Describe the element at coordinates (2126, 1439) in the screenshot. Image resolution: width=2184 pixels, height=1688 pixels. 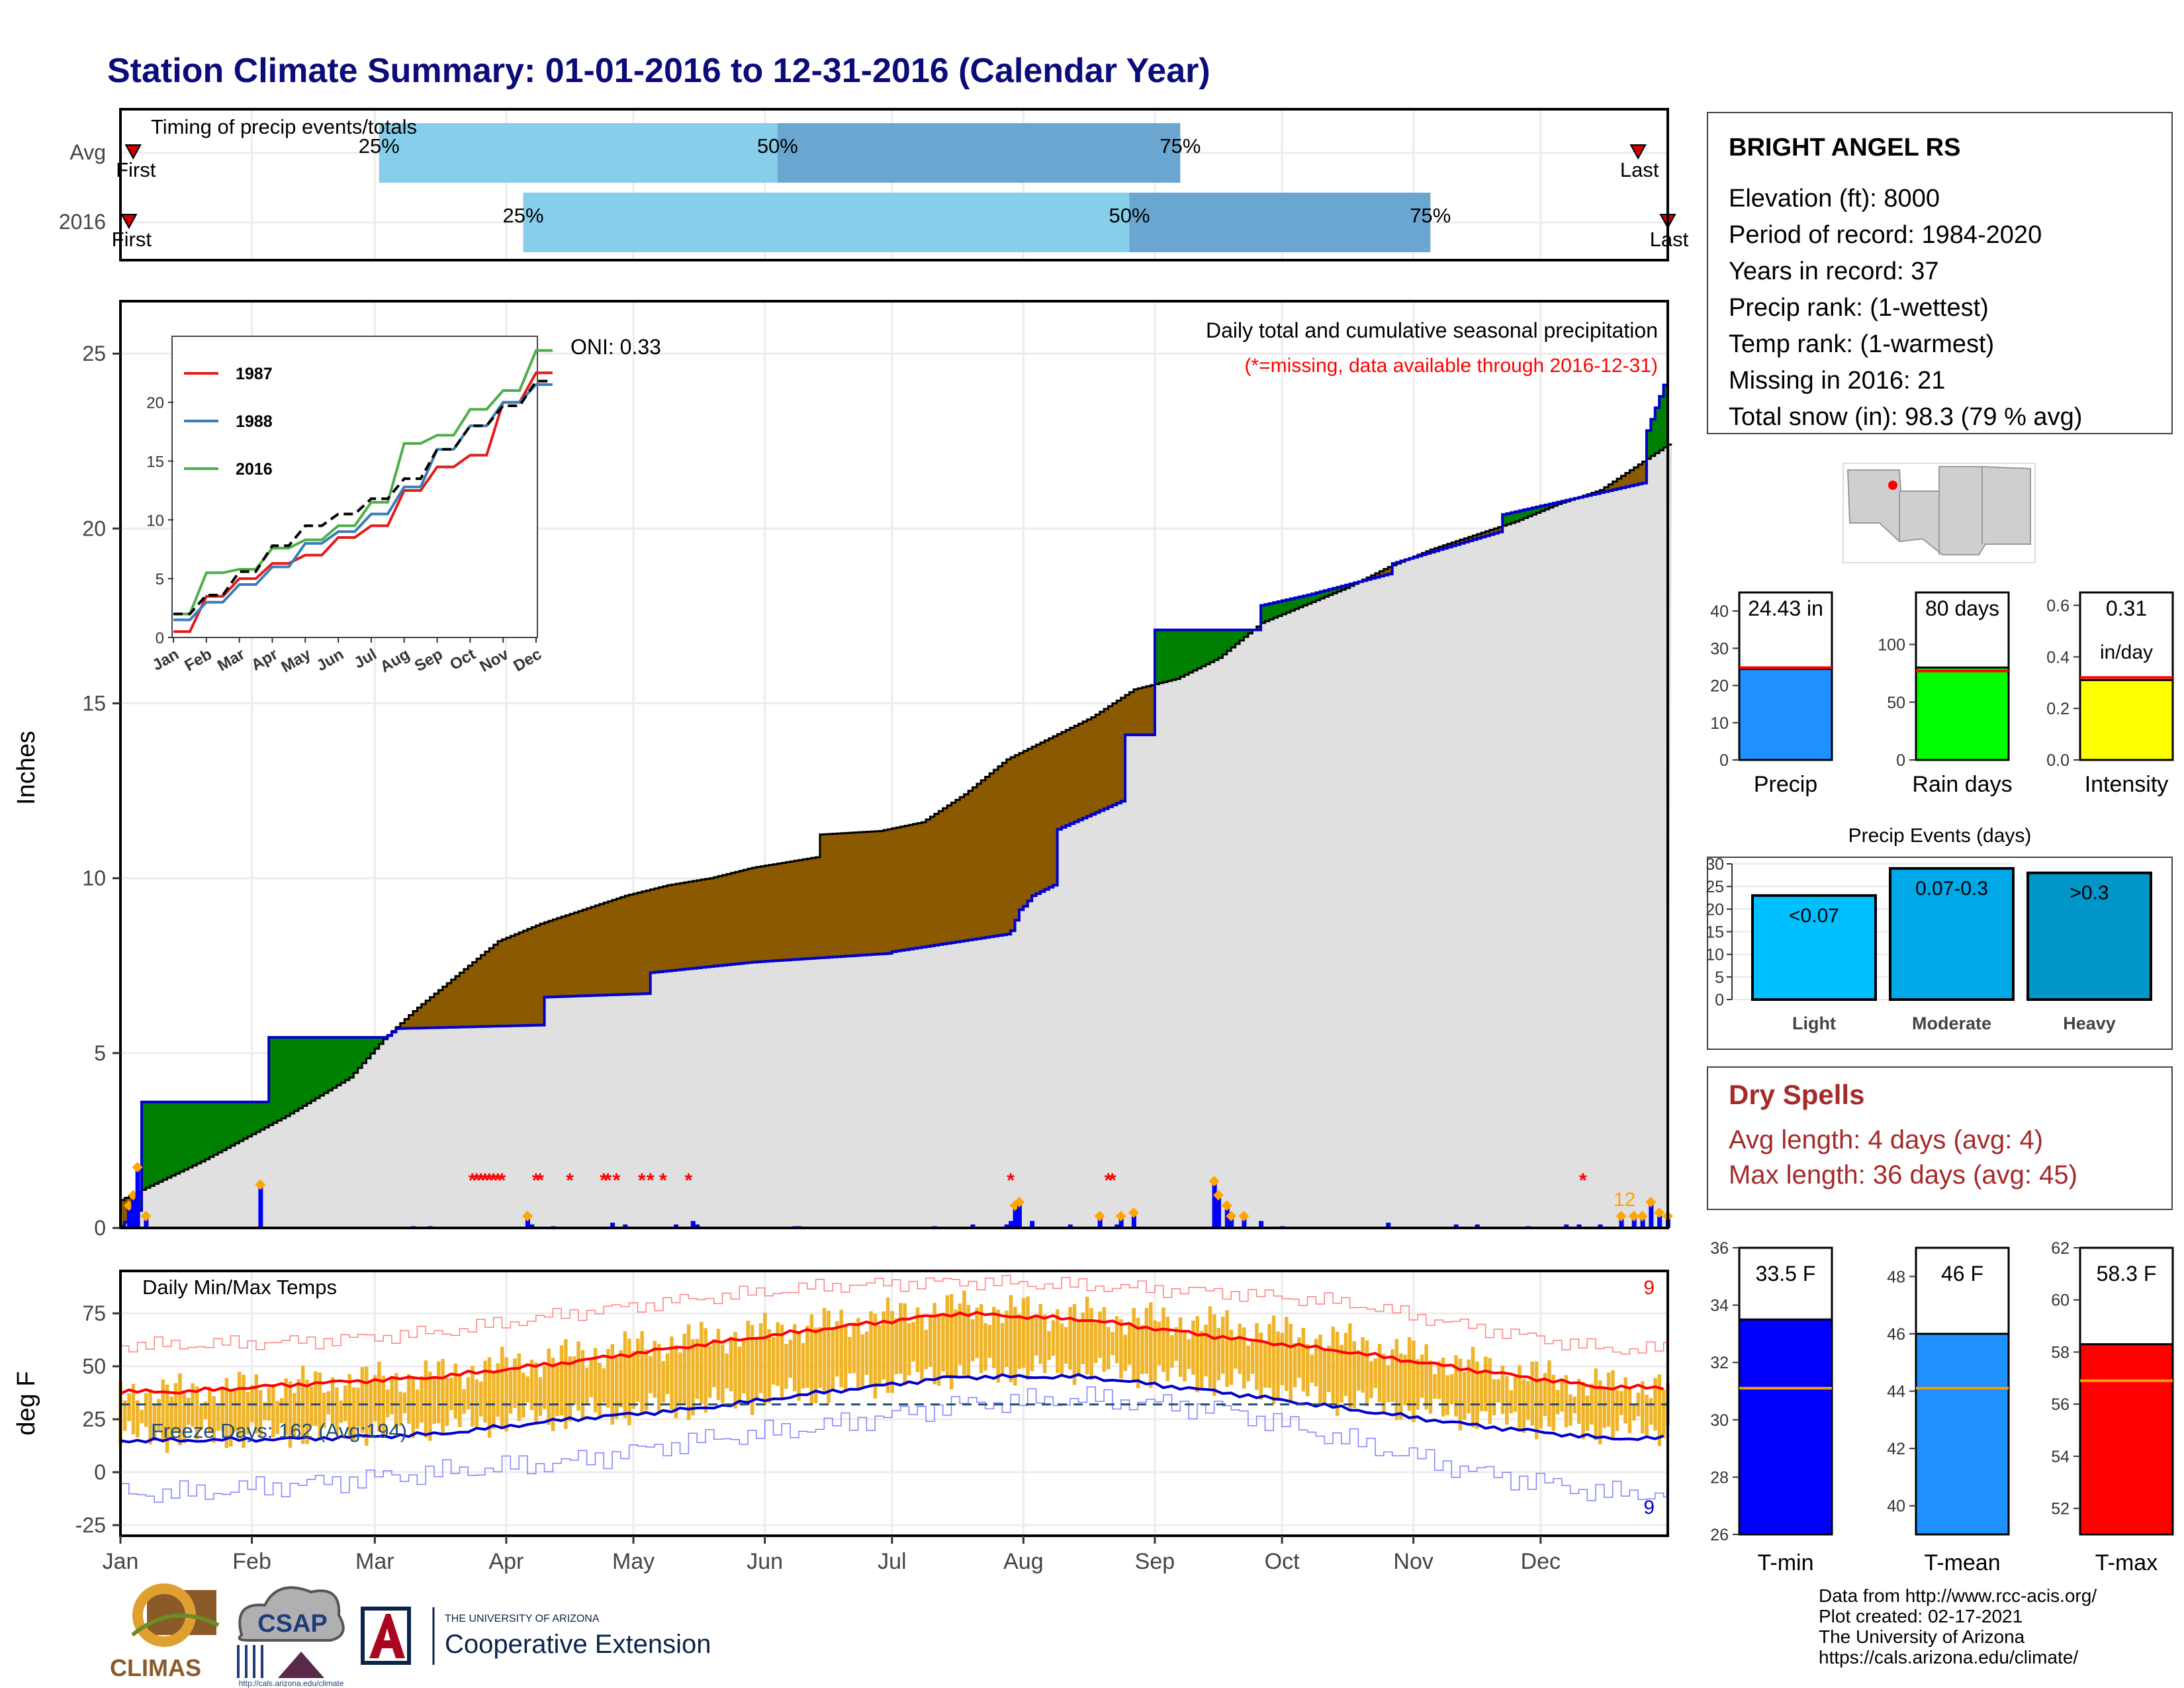
I see `temp-summary-fill` at that location.